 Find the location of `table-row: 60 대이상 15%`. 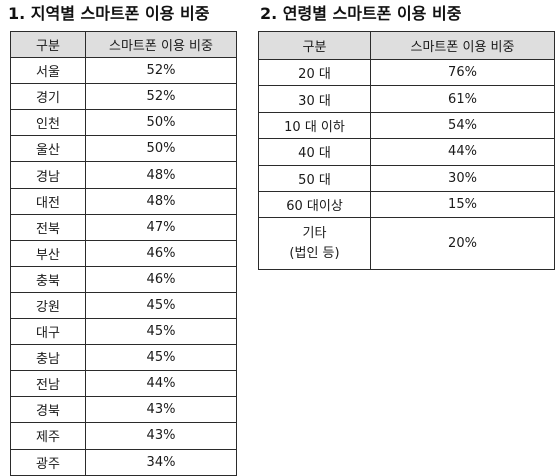

table-row: 60 대이상 15% is located at coordinates (406, 204).